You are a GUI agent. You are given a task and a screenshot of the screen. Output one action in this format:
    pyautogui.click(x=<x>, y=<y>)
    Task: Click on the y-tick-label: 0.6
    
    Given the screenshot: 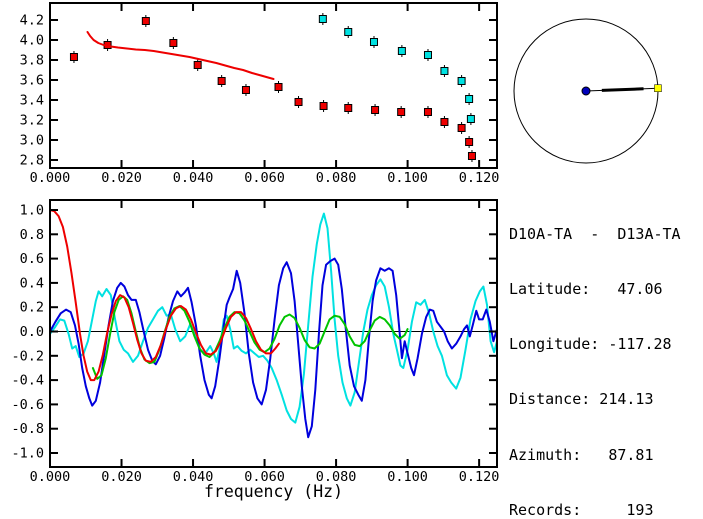 What is the action you would take?
    pyautogui.click(x=32, y=259)
    